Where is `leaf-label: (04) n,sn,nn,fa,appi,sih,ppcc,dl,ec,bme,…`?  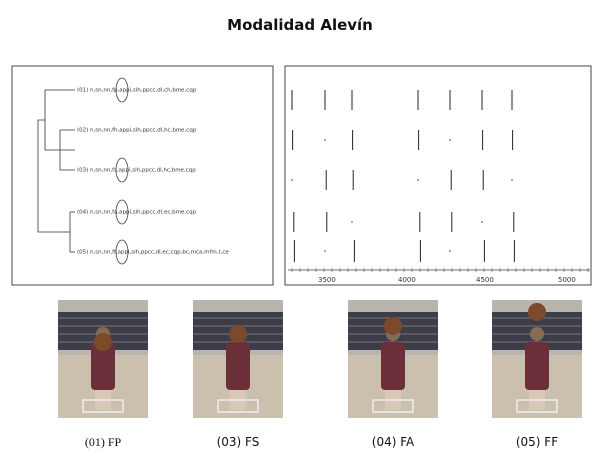 leaf-label: (04) n,sn,nn,fa,appi,sih,ppcc,dl,ec,bme,… is located at coordinates (137, 213).